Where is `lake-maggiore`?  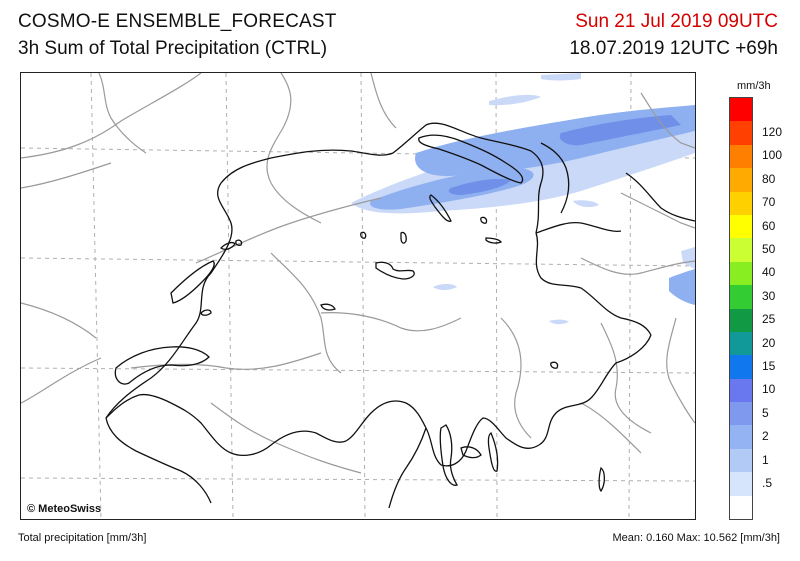 lake-maggiore is located at coordinates (448, 455).